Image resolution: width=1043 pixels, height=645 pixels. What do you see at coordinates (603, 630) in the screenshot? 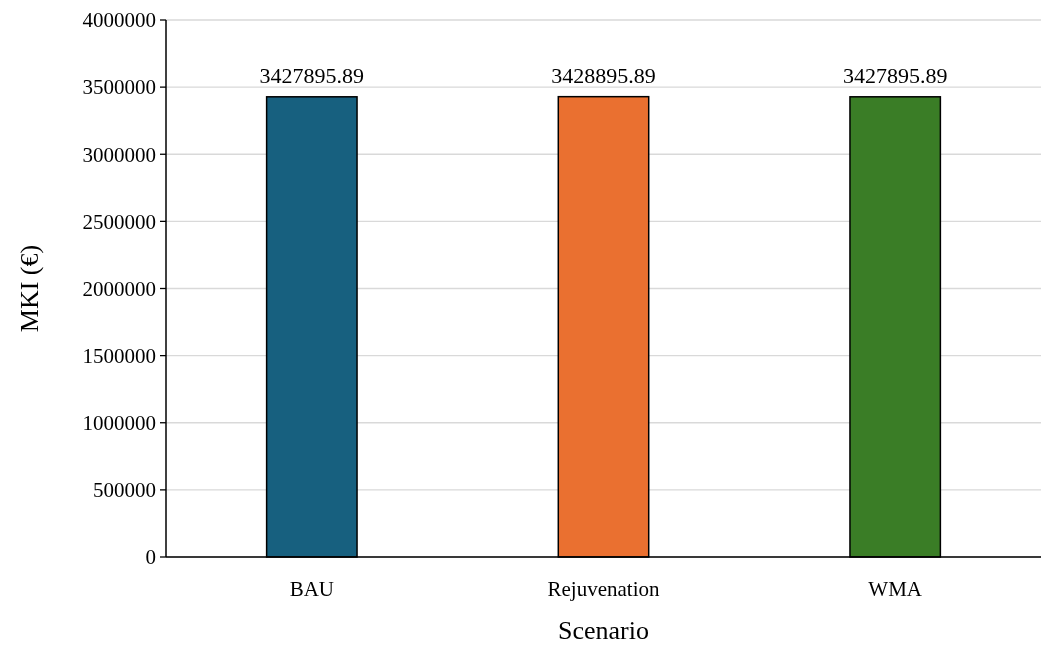
I see `x-axis-title: Scenario` at bounding box center [603, 630].